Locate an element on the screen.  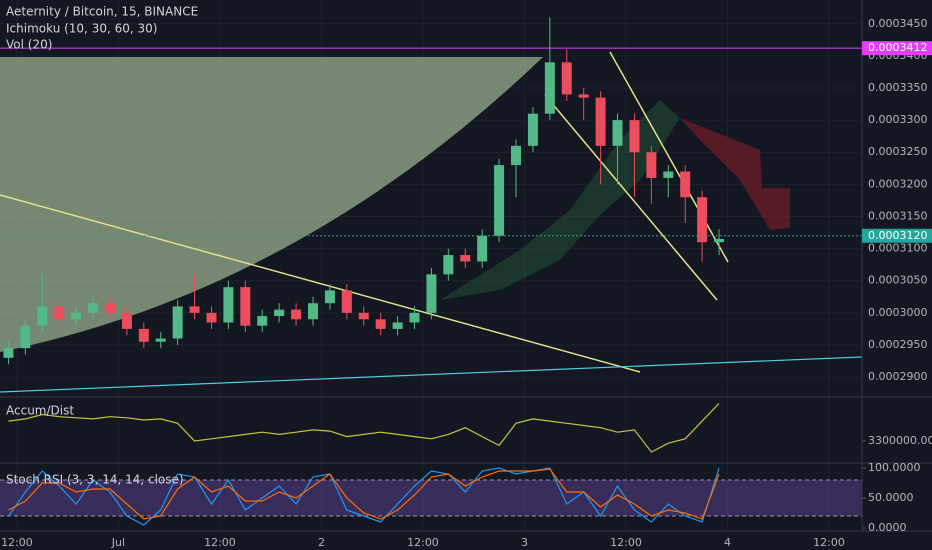
y-tick-label: 0.0003250 is located at coordinates (898, 151).